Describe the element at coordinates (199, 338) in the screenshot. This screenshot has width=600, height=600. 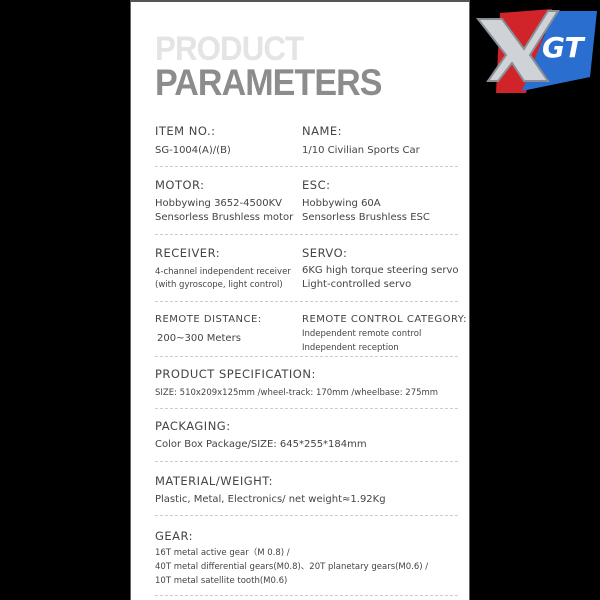
I see `remote-distance-value: 200~300 Meters` at that location.